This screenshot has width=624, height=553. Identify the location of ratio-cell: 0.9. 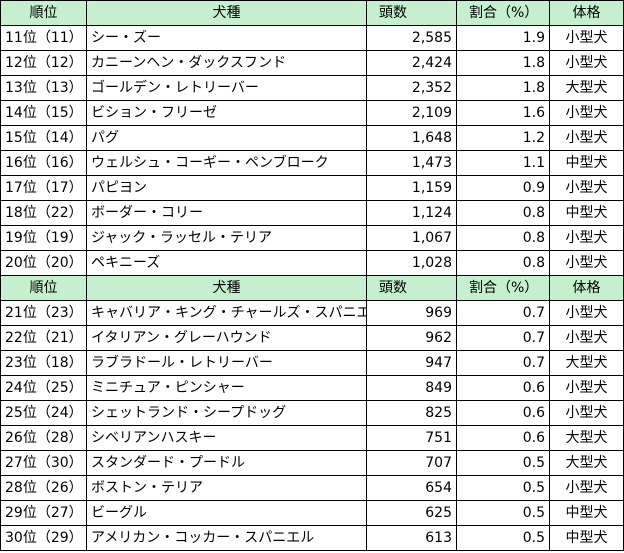
(503, 188).